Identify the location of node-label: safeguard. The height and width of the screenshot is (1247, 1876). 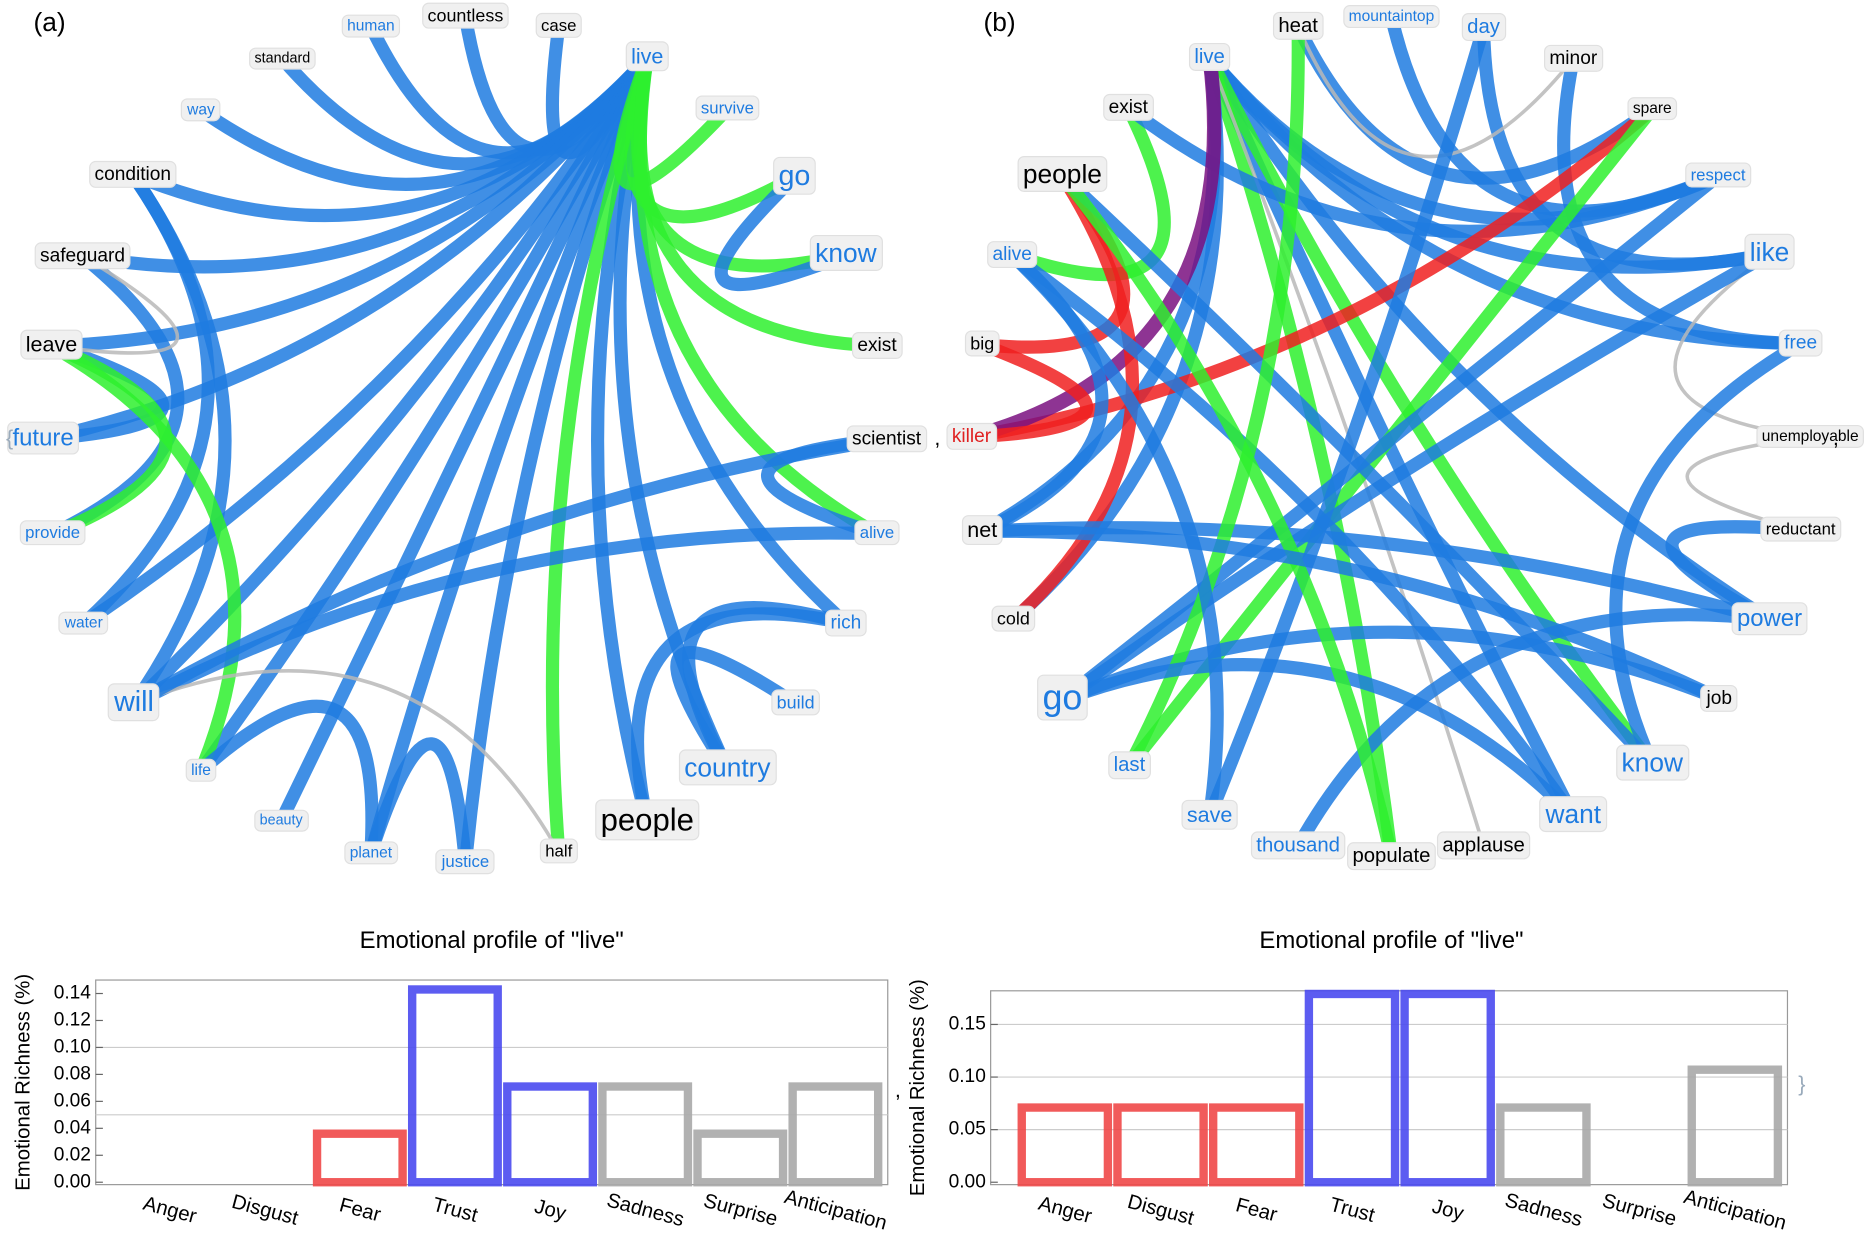
(82, 255).